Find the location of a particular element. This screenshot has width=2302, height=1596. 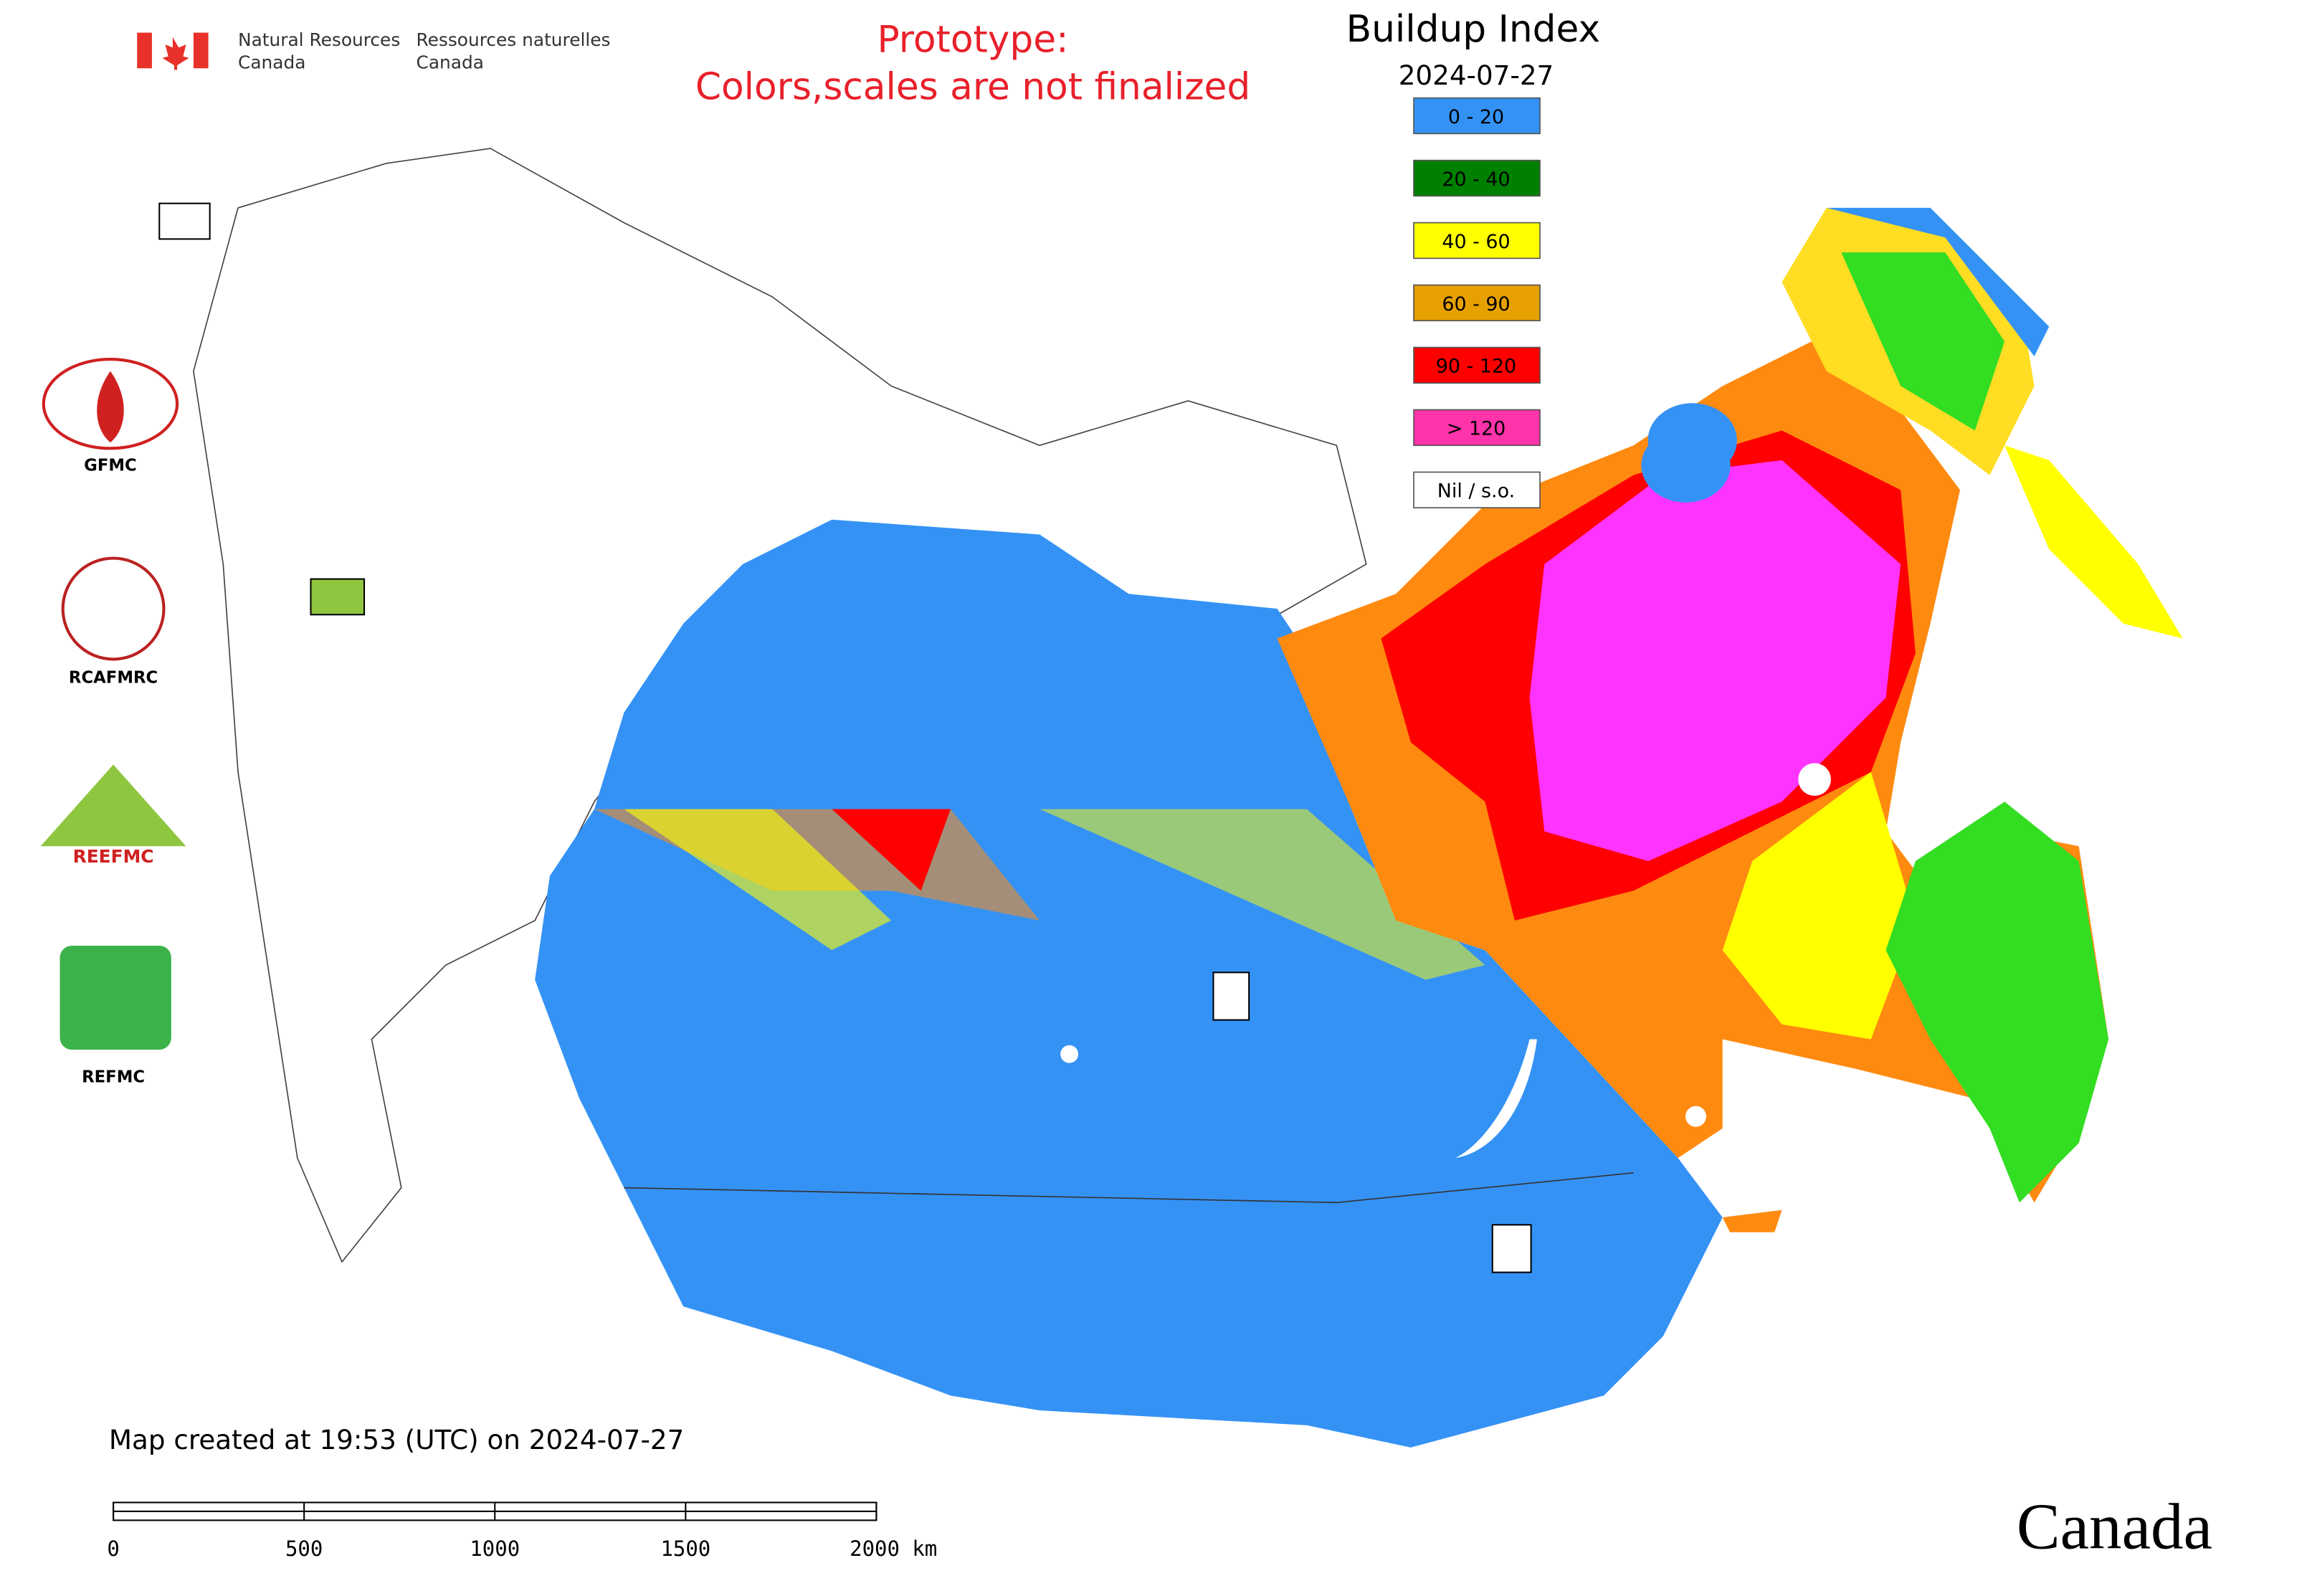

org-fr: Ressources naturelles is located at coordinates (514, 39).